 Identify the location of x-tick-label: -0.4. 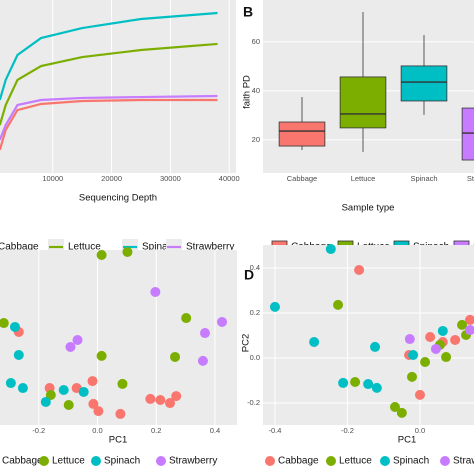
(274, 430).